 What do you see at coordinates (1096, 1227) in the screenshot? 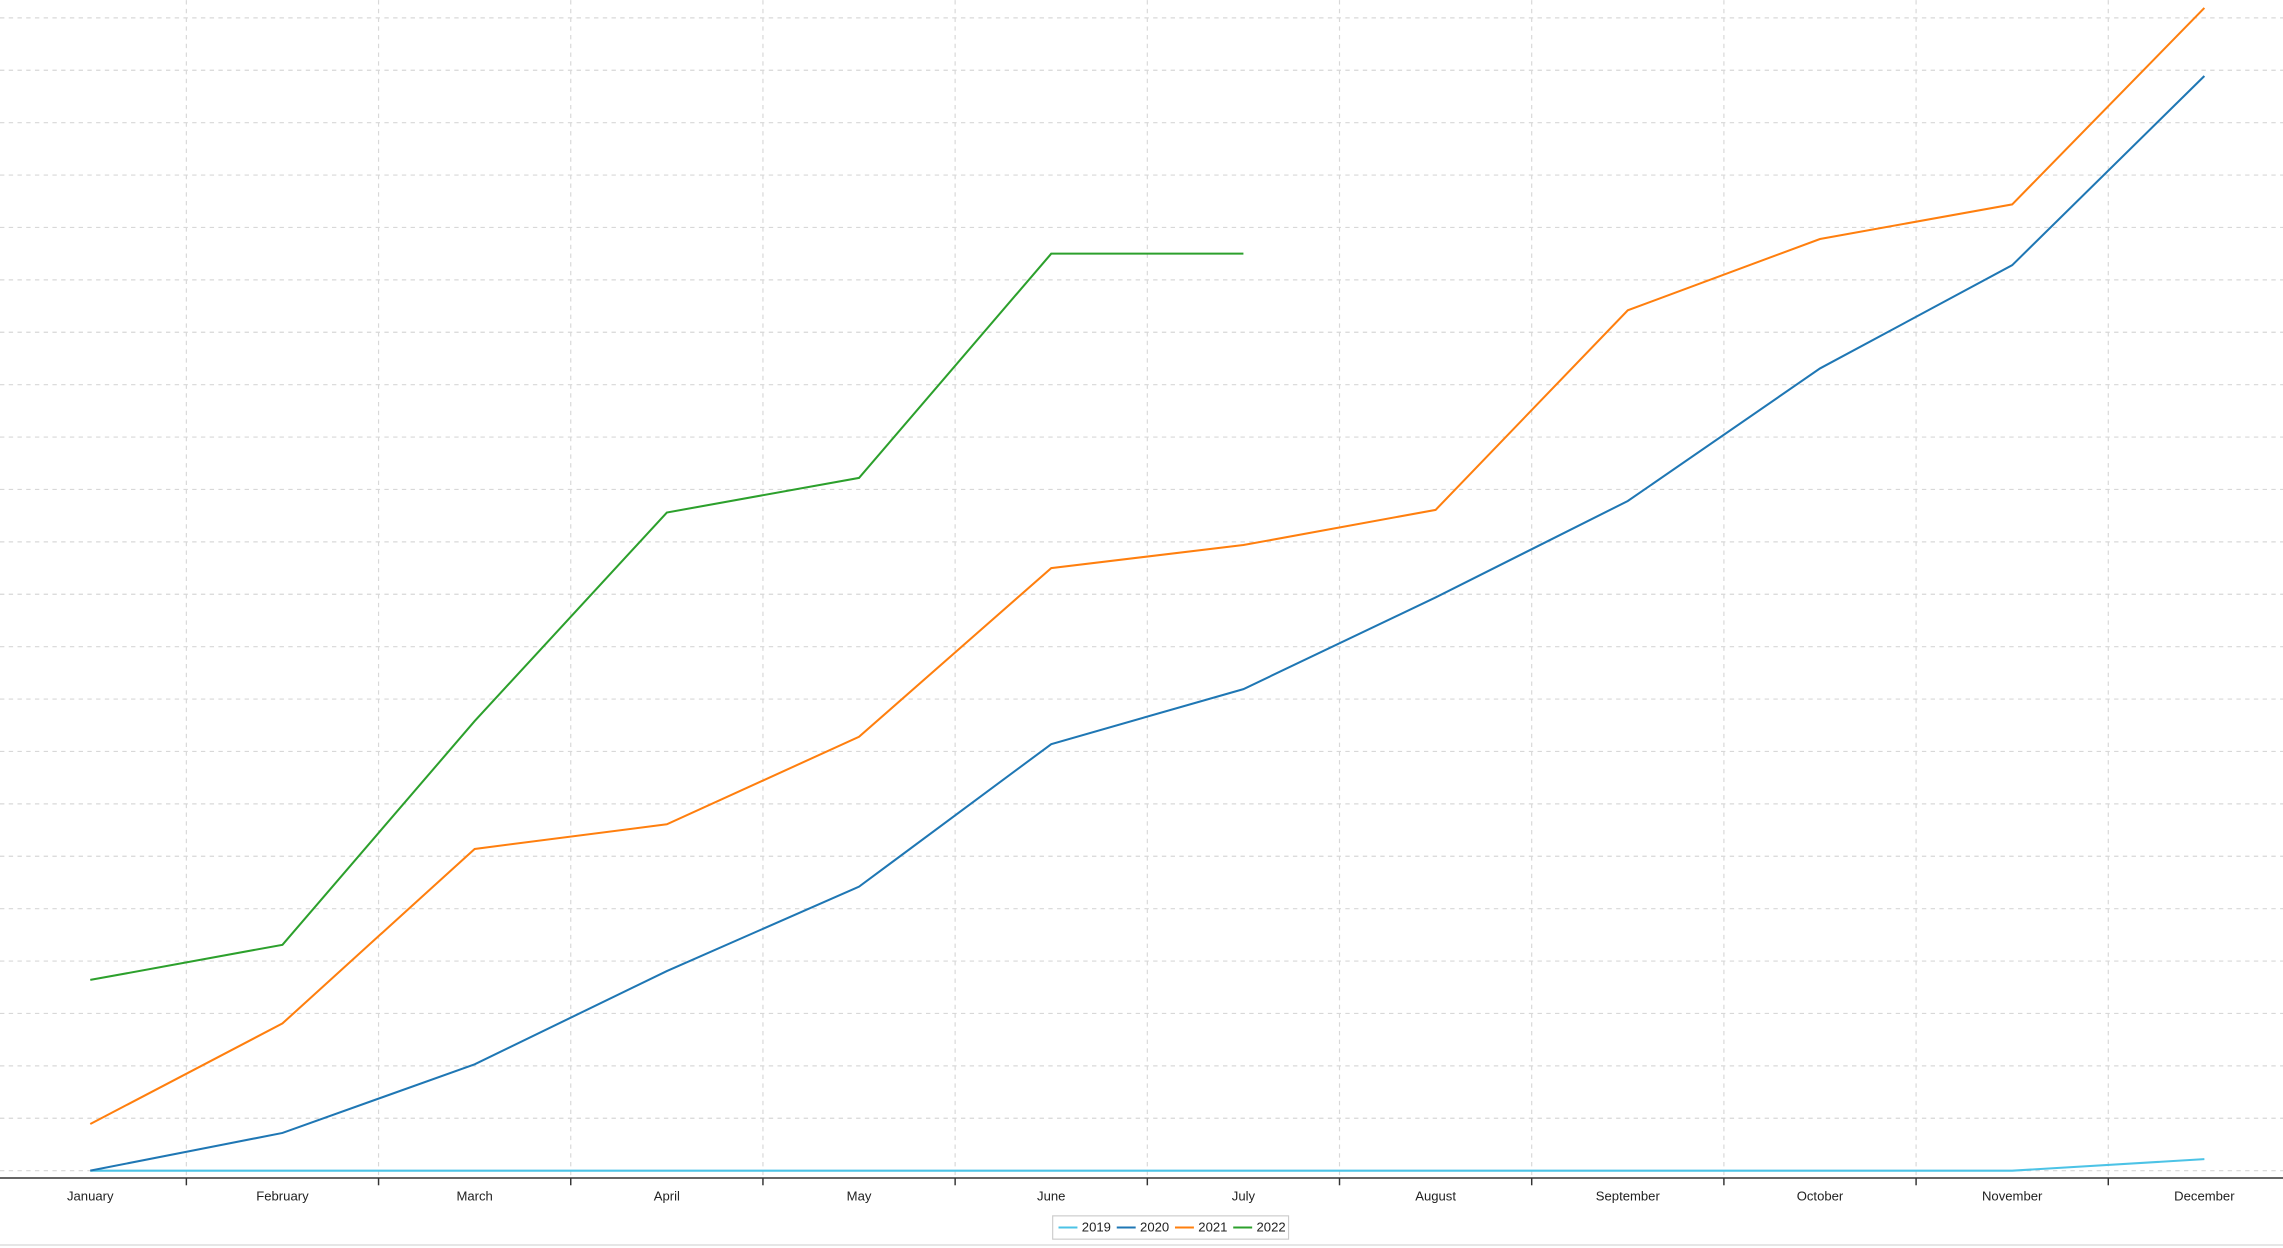
I see `legend-label: 2019` at bounding box center [1096, 1227].